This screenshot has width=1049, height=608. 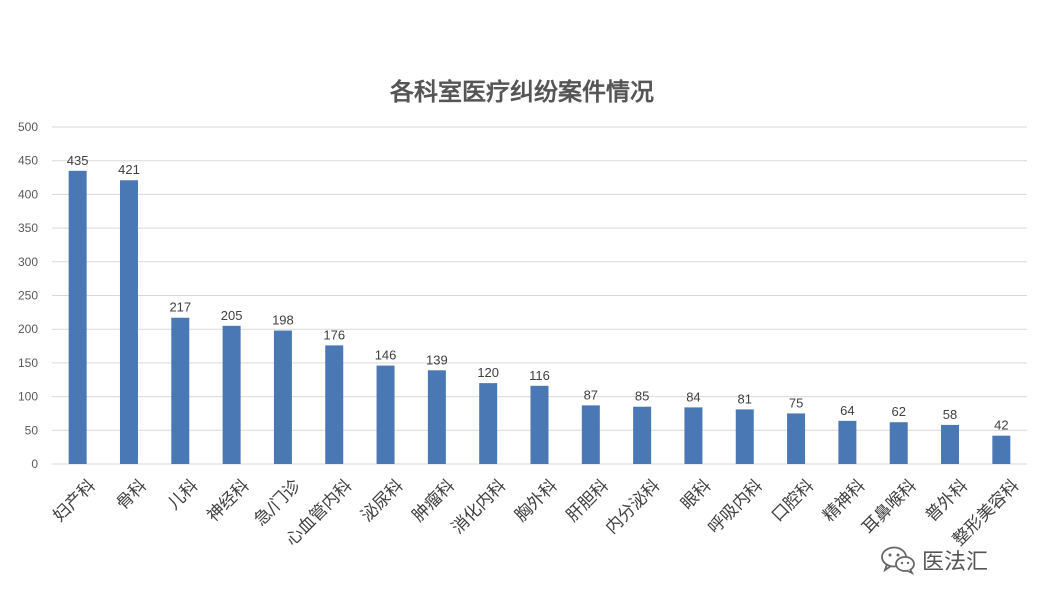 What do you see at coordinates (642, 396) in the screenshot?
I see `data-label: 85` at bounding box center [642, 396].